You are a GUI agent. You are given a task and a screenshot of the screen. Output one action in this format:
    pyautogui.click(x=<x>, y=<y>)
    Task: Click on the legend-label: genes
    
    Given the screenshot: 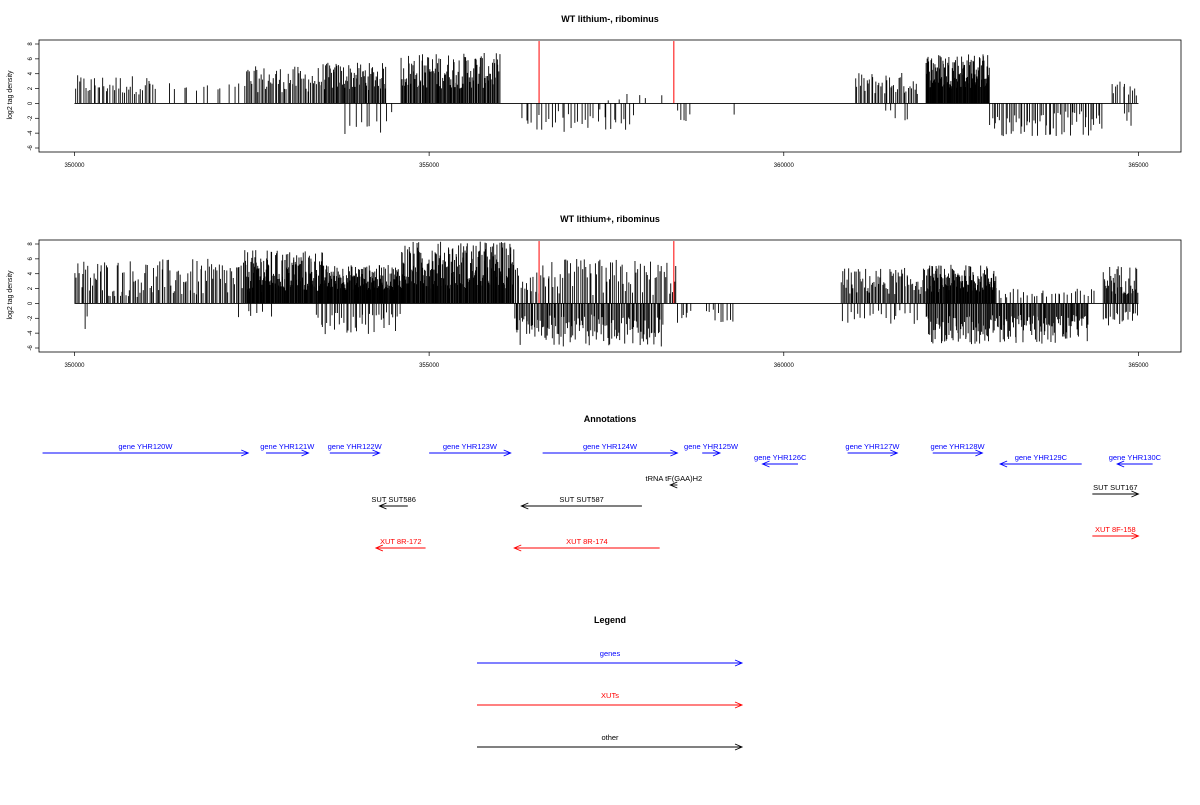 What is the action you would take?
    pyautogui.click(x=610, y=653)
    